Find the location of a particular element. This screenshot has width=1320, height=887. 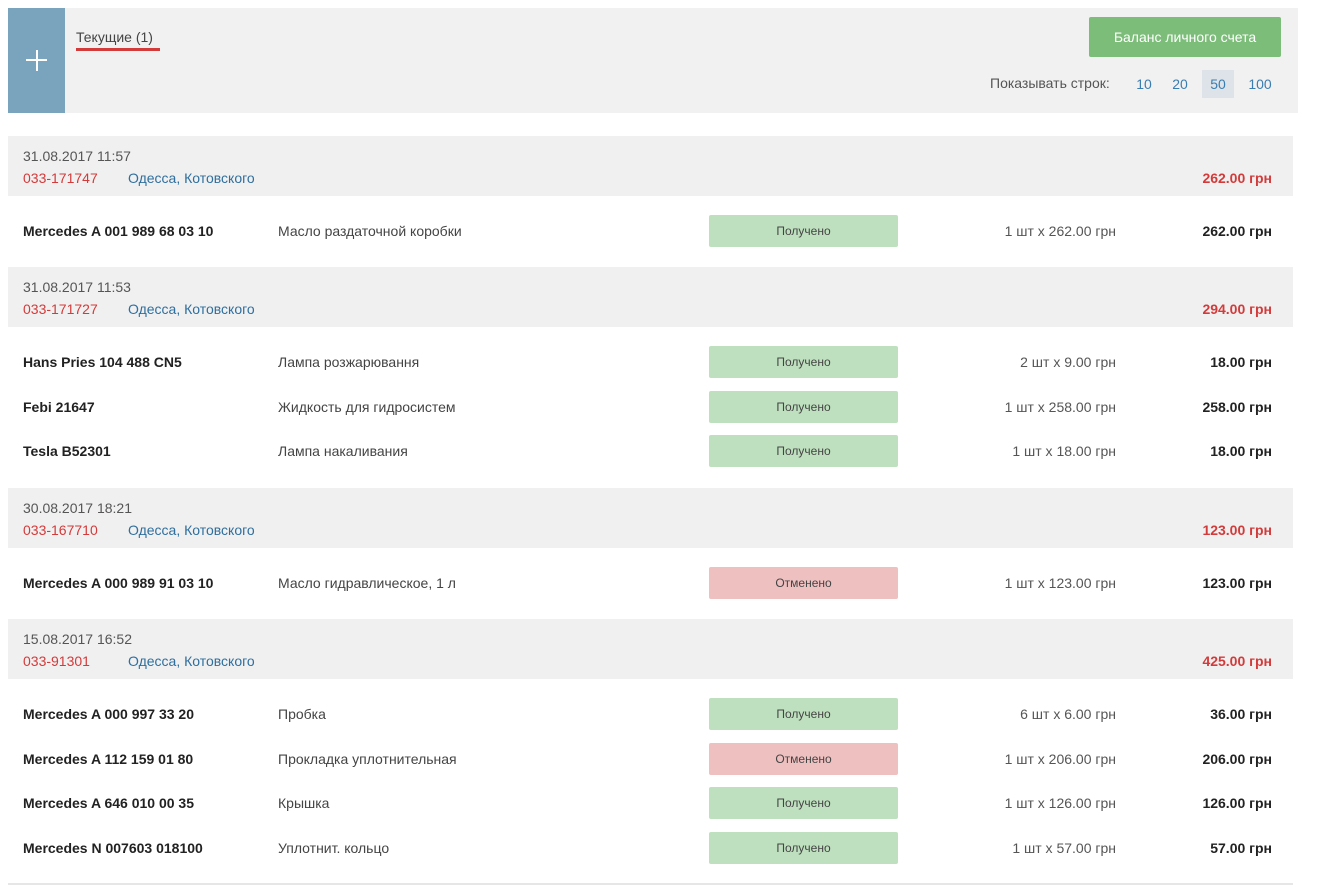

order-date: 31.08.2017 11:57 is located at coordinates (77, 156).